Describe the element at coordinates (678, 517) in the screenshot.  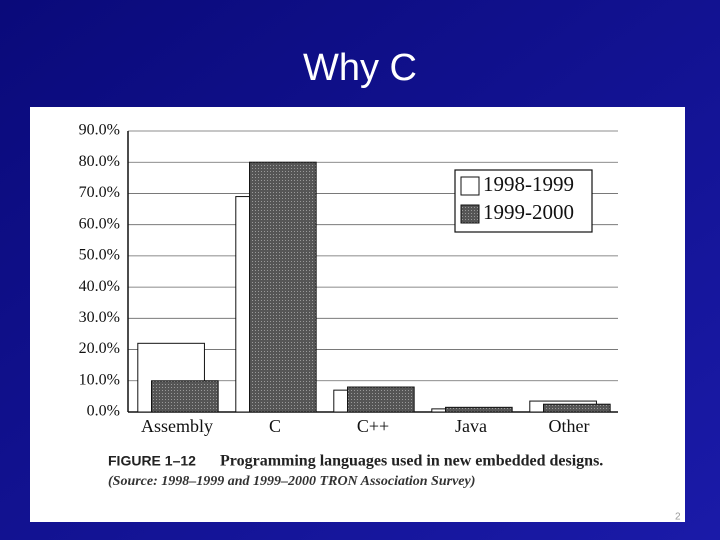
I see `page-number: 2` at that location.